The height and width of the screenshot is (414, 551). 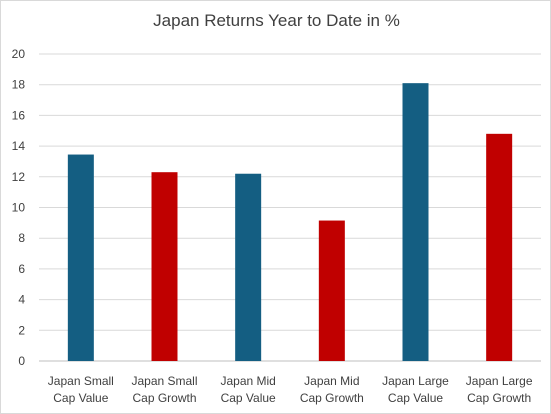 I want to click on y-tick-label-20: 20, so click(x=19, y=54).